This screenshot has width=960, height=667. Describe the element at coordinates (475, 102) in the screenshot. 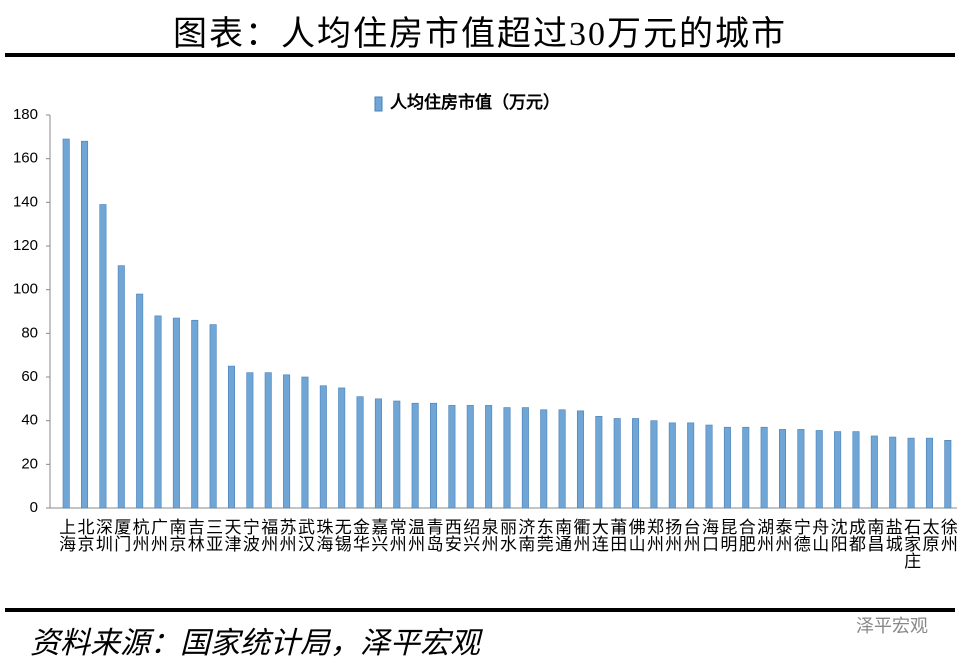

I see `legend-label: 人均住房市值（万元）` at that location.